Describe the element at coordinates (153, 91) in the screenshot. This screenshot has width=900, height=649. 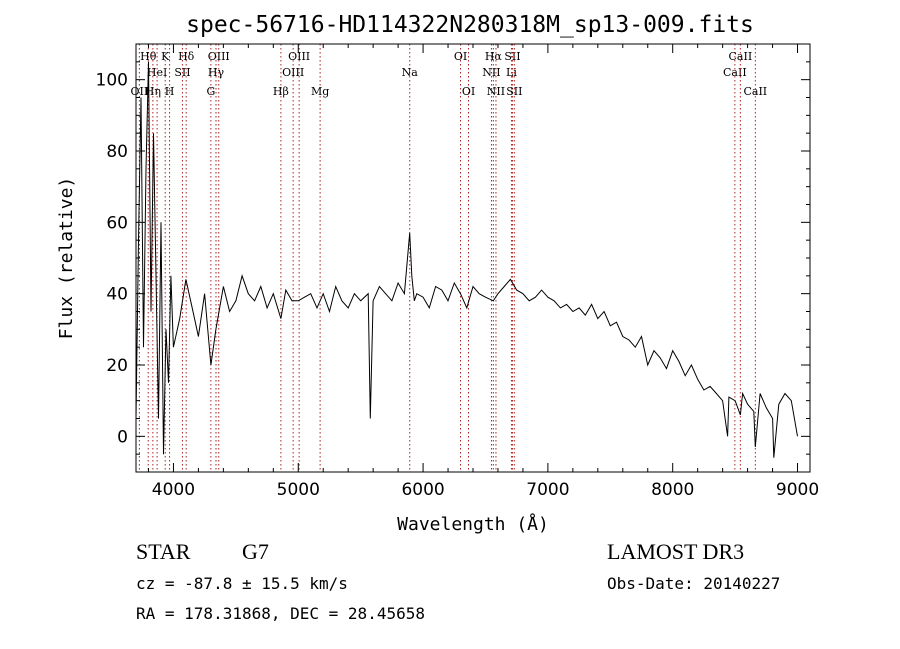
I see `line-label-2: Hη` at that location.